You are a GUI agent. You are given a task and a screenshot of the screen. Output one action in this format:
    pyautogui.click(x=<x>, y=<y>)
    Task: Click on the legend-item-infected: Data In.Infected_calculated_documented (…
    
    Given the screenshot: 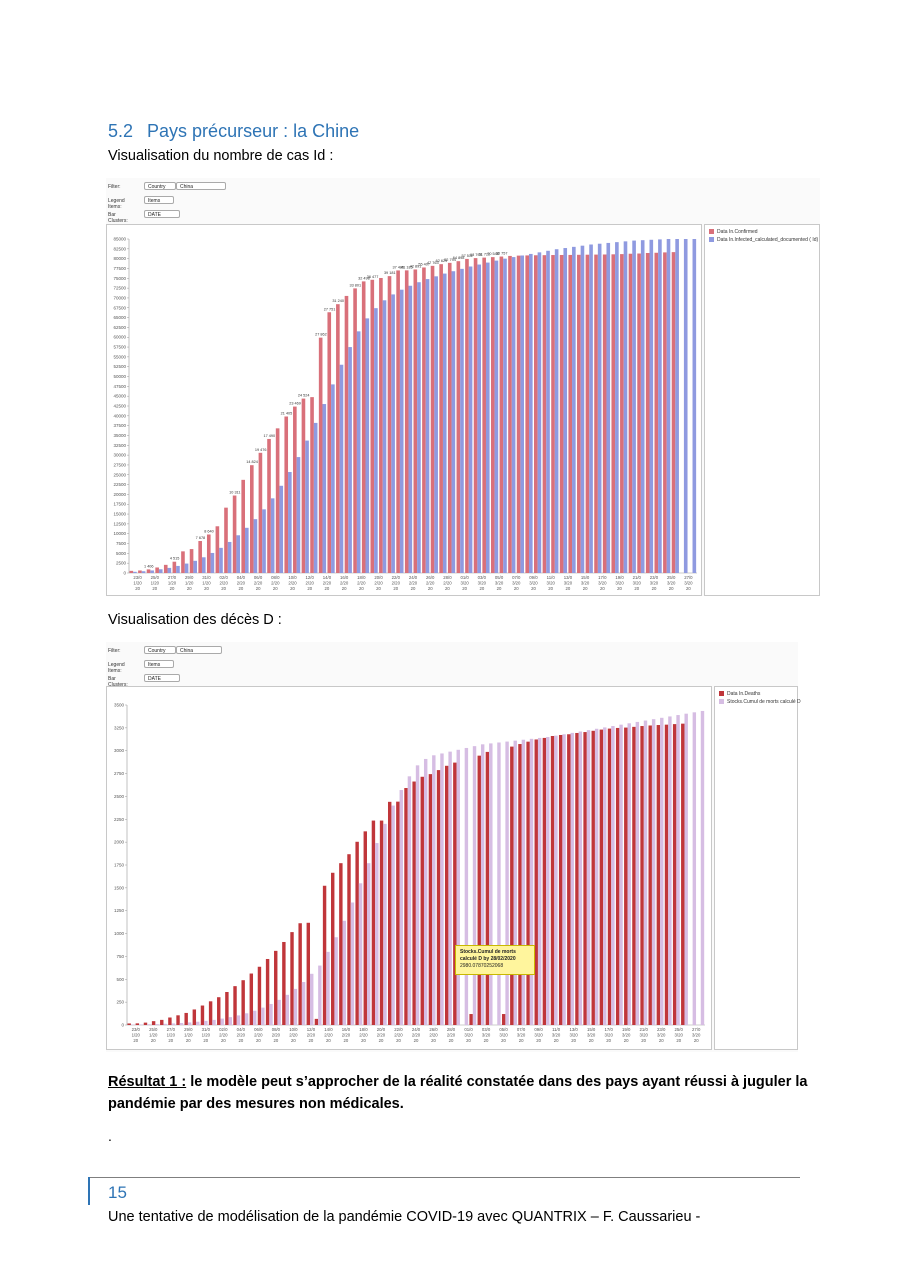 What is the action you would take?
    pyautogui.click(x=763, y=240)
    